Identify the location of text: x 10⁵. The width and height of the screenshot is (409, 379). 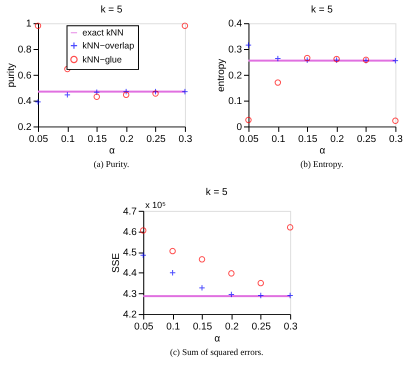
(155, 205).